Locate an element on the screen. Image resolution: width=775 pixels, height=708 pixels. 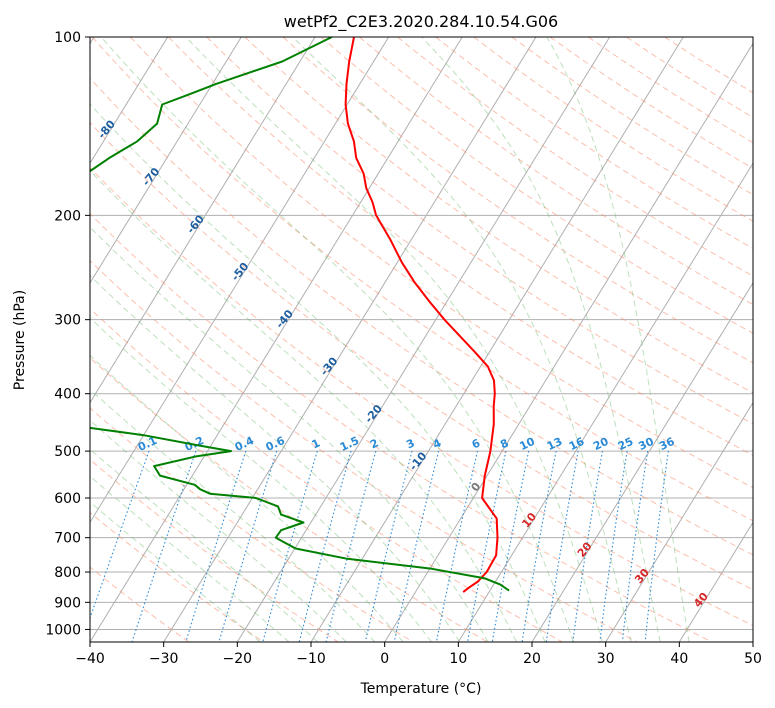
mixing-ratio-label: 13 is located at coordinates (554, 444).